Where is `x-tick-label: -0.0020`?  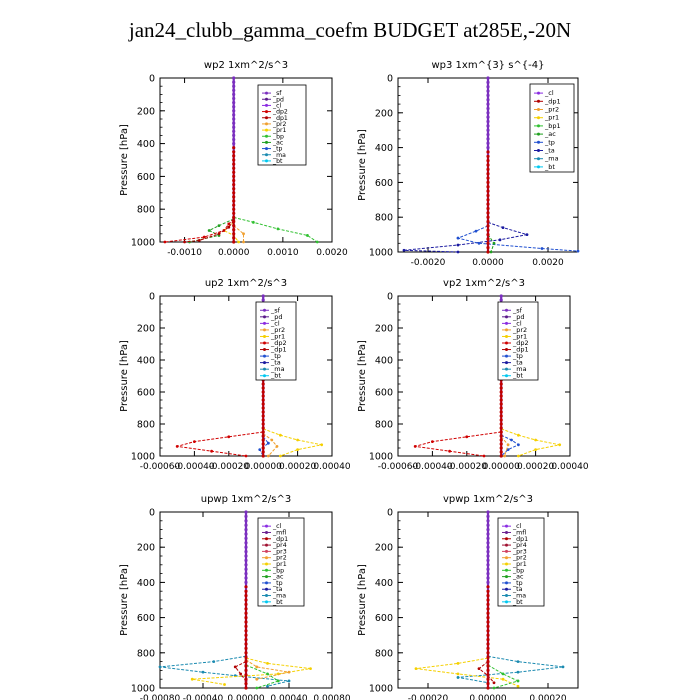 x-tick-label: -0.0020 is located at coordinates (428, 263).